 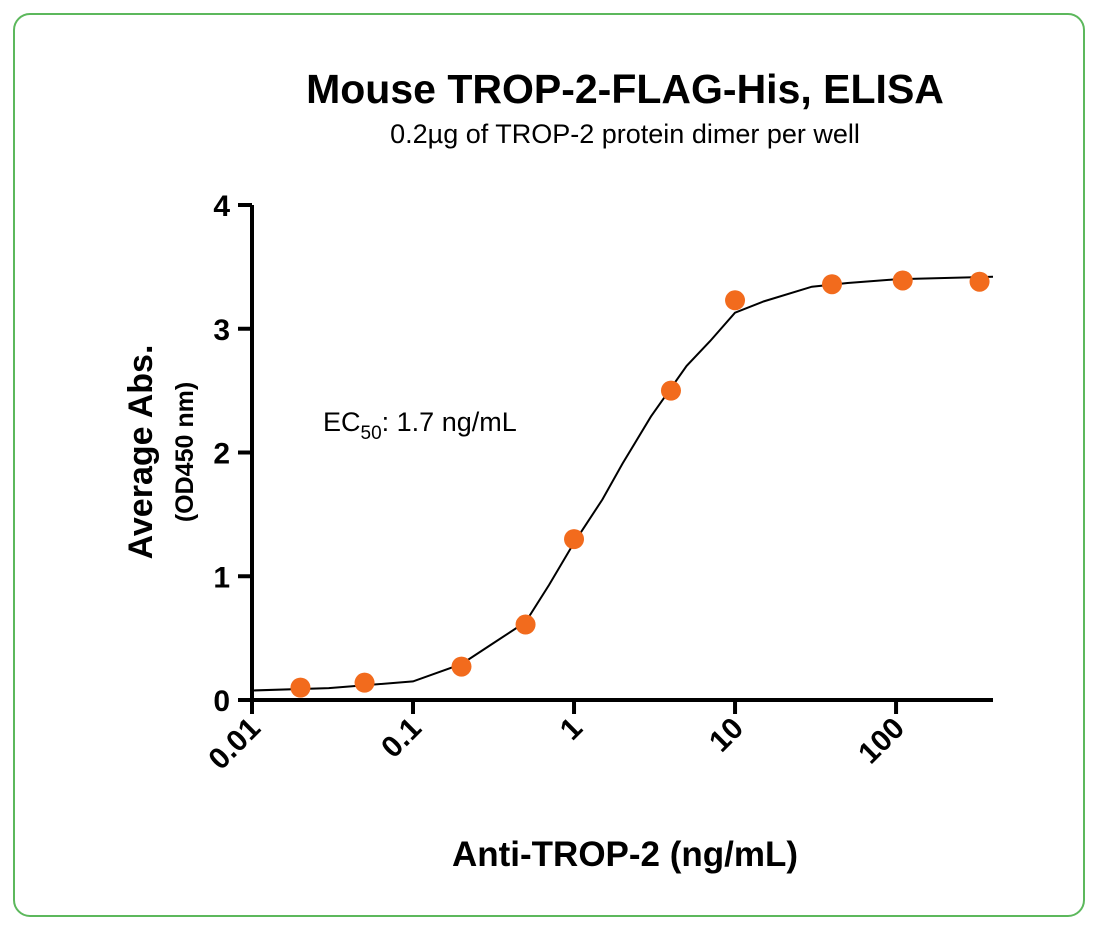 What do you see at coordinates (625, 854) in the screenshot?
I see `x-axis-label: Anti-TROP-2 (ng/mL)` at bounding box center [625, 854].